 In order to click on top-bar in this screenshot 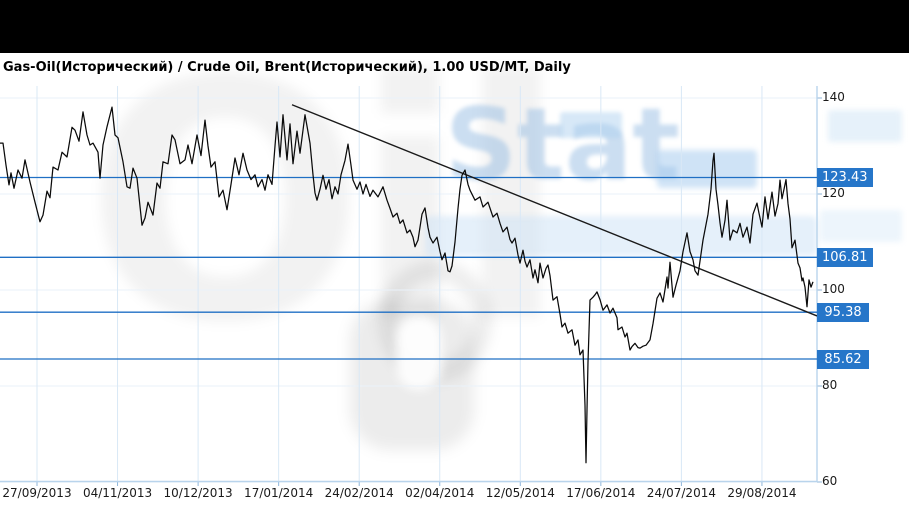, I will do `click(454, 26)`.